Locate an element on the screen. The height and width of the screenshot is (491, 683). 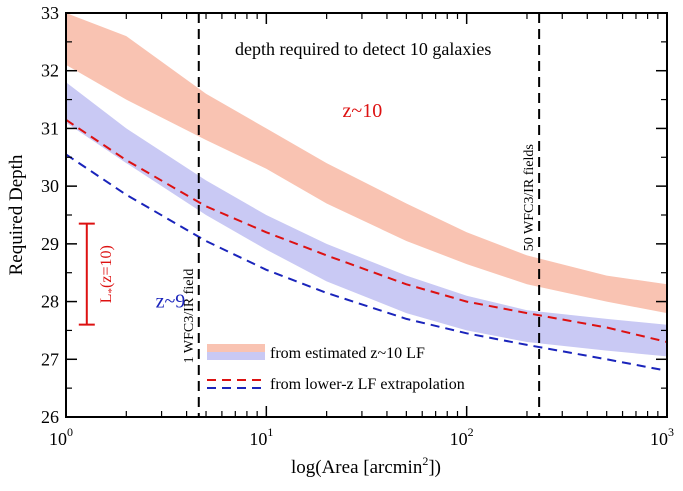
x-tick-exp: 3 is located at coordinates (671, 432).